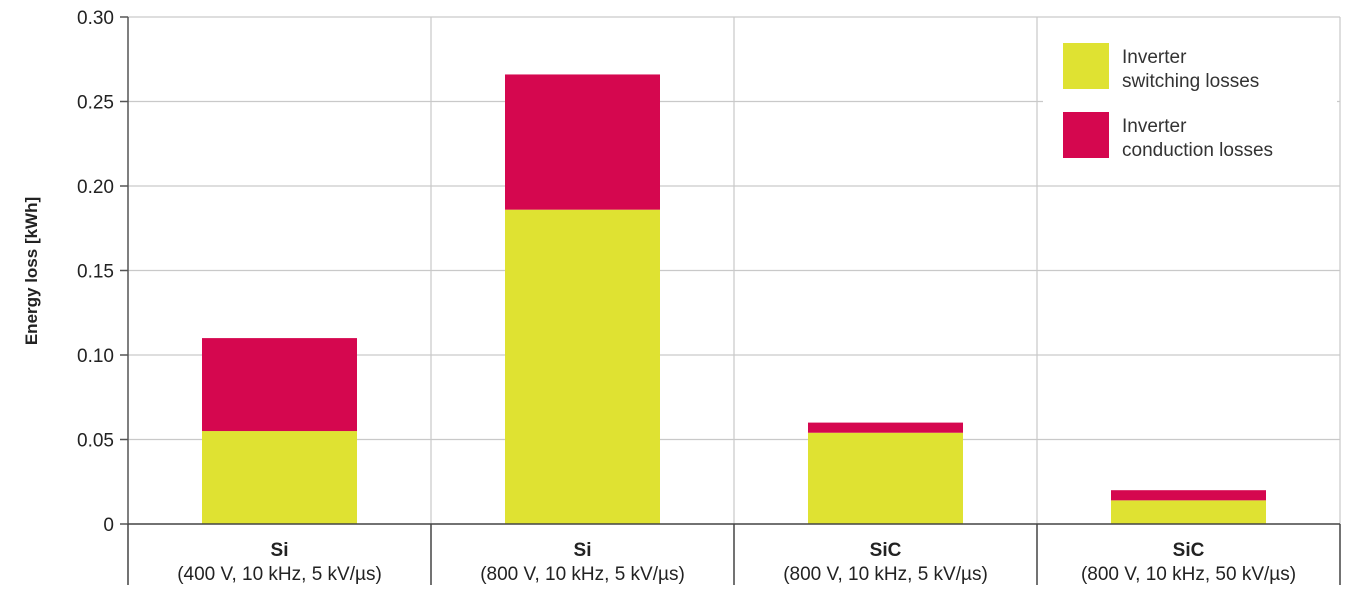 Image resolution: width=1348 pixels, height=605 pixels. I want to click on y-tick-label: 0.30, so click(95, 18).